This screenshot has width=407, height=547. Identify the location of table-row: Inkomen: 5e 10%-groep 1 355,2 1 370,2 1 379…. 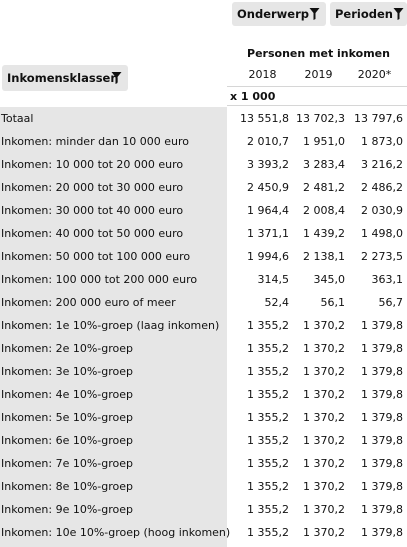
(203, 417).